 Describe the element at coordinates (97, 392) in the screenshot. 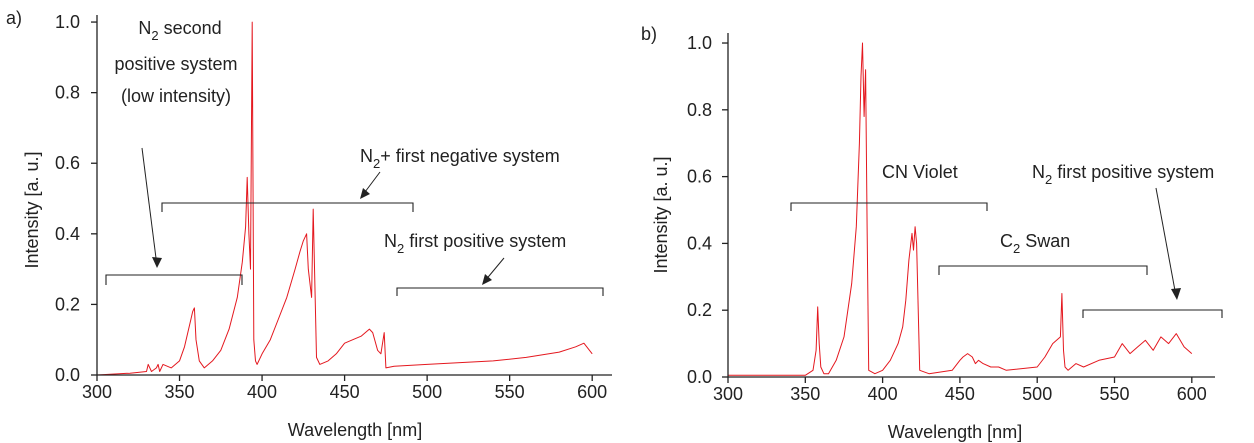

I see `panel-a-x-tick-label-300: 300` at that location.